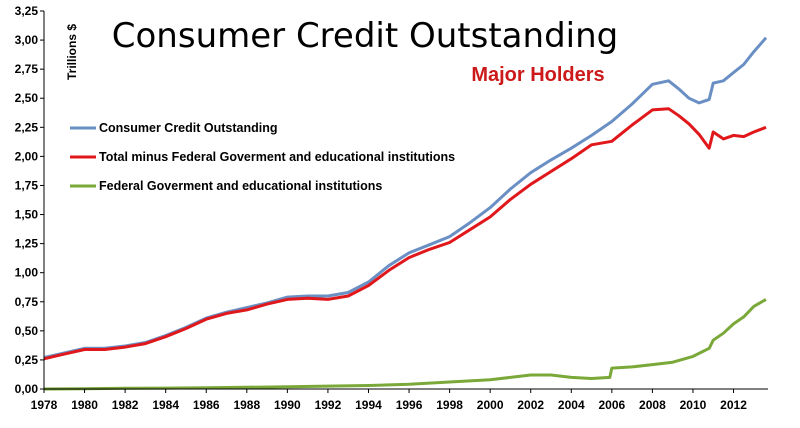 Image resolution: width=800 pixels, height=428 pixels. Describe the element at coordinates (84, 405) in the screenshot. I see `x-tick-label: 1980` at that location.